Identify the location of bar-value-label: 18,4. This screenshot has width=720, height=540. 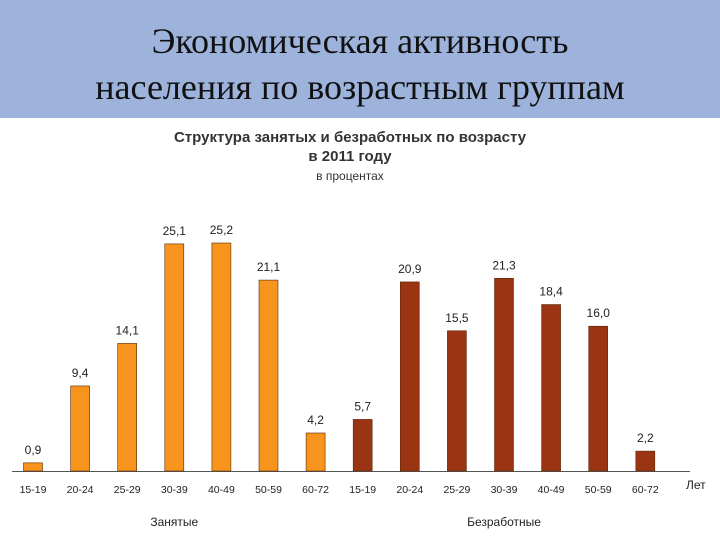
(551, 292).